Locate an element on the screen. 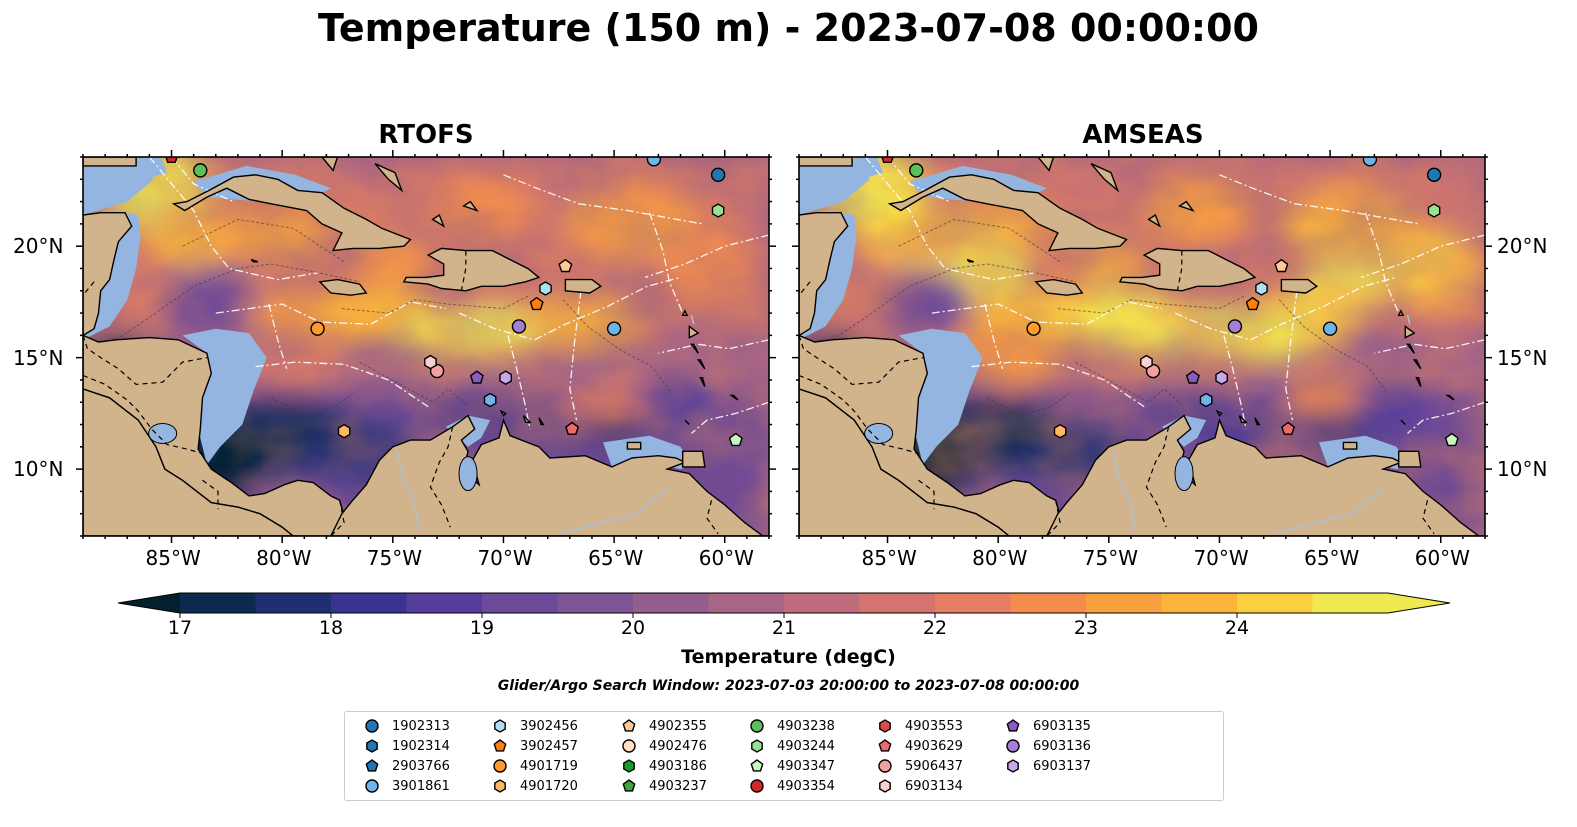 This screenshot has height=827, width=1577. legend-item-6903137: 6903137 is located at coordinates (1048, 766).